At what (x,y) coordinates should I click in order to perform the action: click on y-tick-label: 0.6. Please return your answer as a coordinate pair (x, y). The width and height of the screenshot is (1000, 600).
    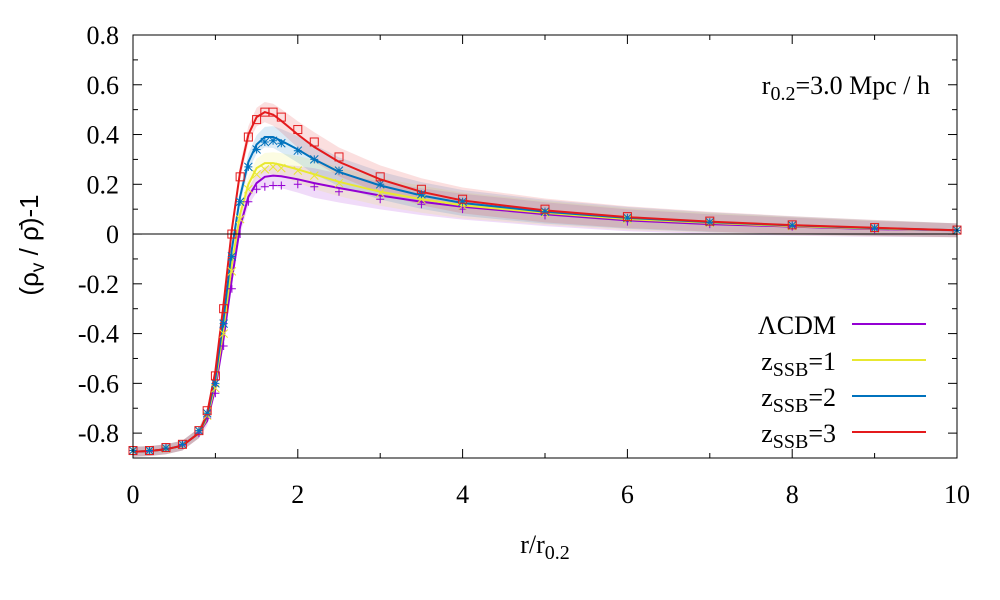
    Looking at the image, I should click on (103, 85).